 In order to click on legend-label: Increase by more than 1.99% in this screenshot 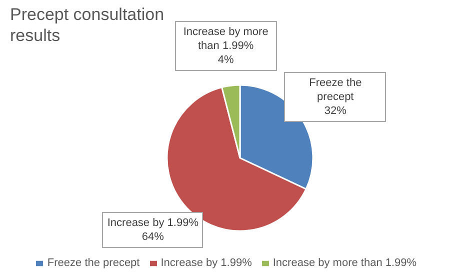, I will do `click(344, 263)`.